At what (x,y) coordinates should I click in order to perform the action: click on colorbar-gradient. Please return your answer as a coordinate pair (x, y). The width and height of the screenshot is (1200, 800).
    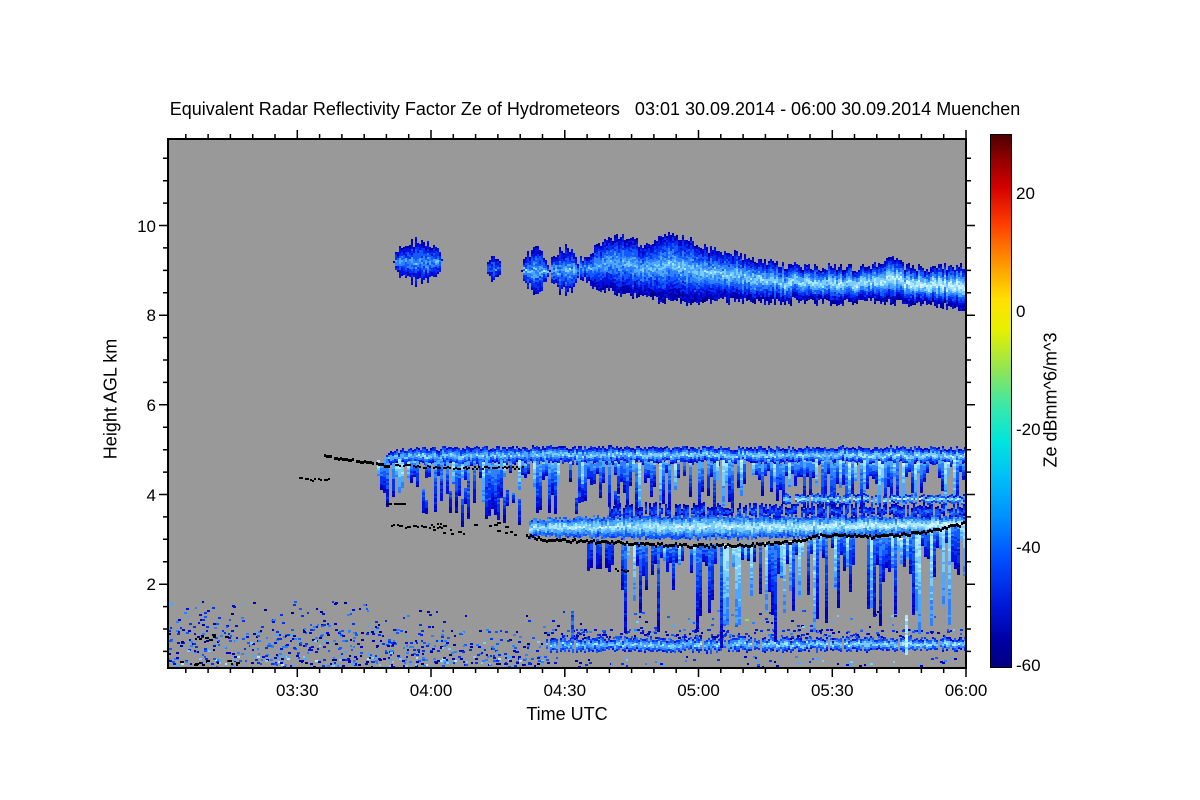
    Looking at the image, I should click on (1001, 401).